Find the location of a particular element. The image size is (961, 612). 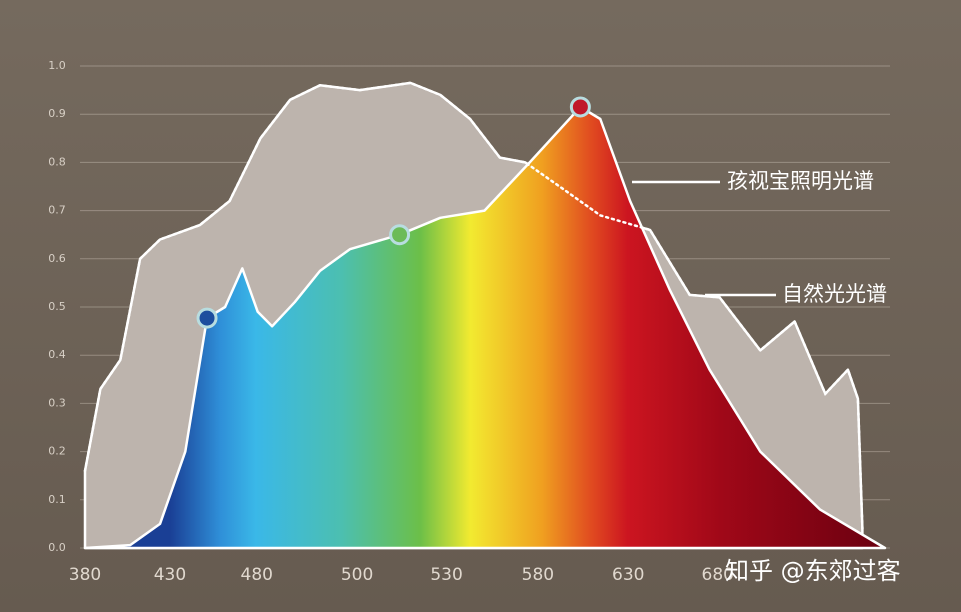

x-tick-label: 530 is located at coordinates (446, 575).